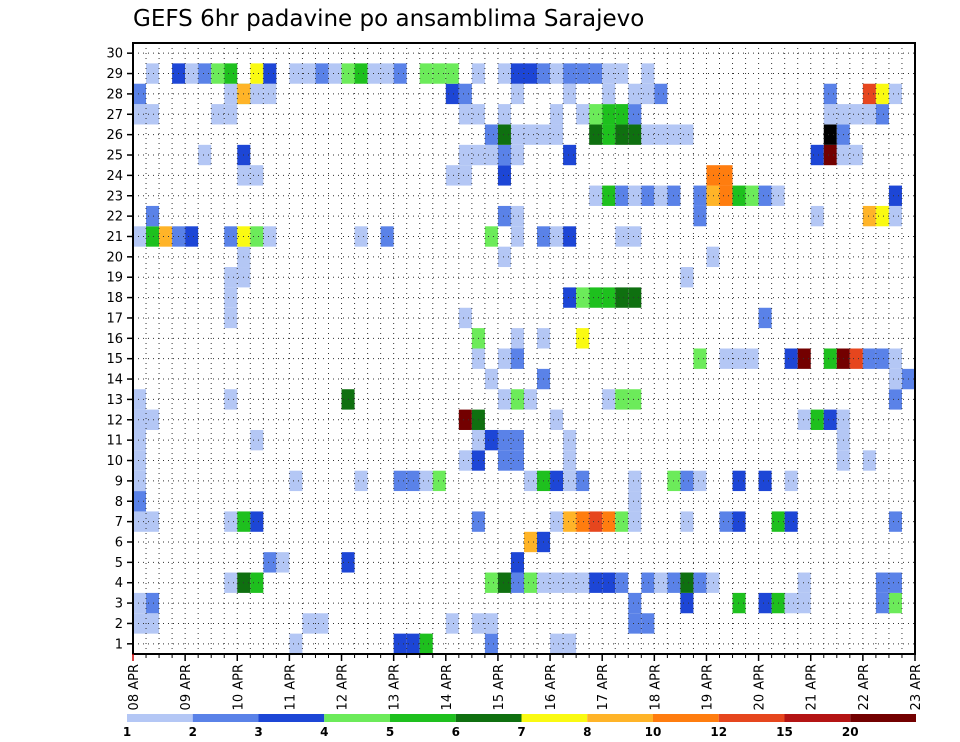 The width and height of the screenshot is (960, 742). Describe the element at coordinates (812, 687) in the screenshot. I see `x-tick-label: 21 APR` at that location.